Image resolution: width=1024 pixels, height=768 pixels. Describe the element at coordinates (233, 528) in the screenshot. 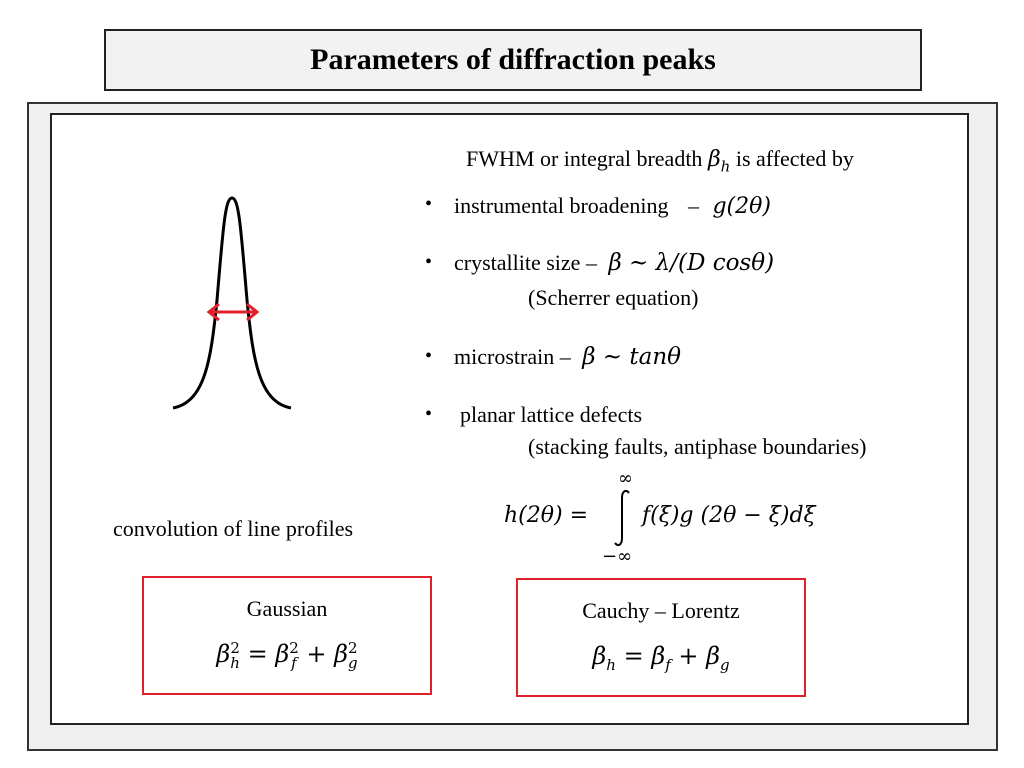

I see `convolution-label: convolution of line profiles` at that location.